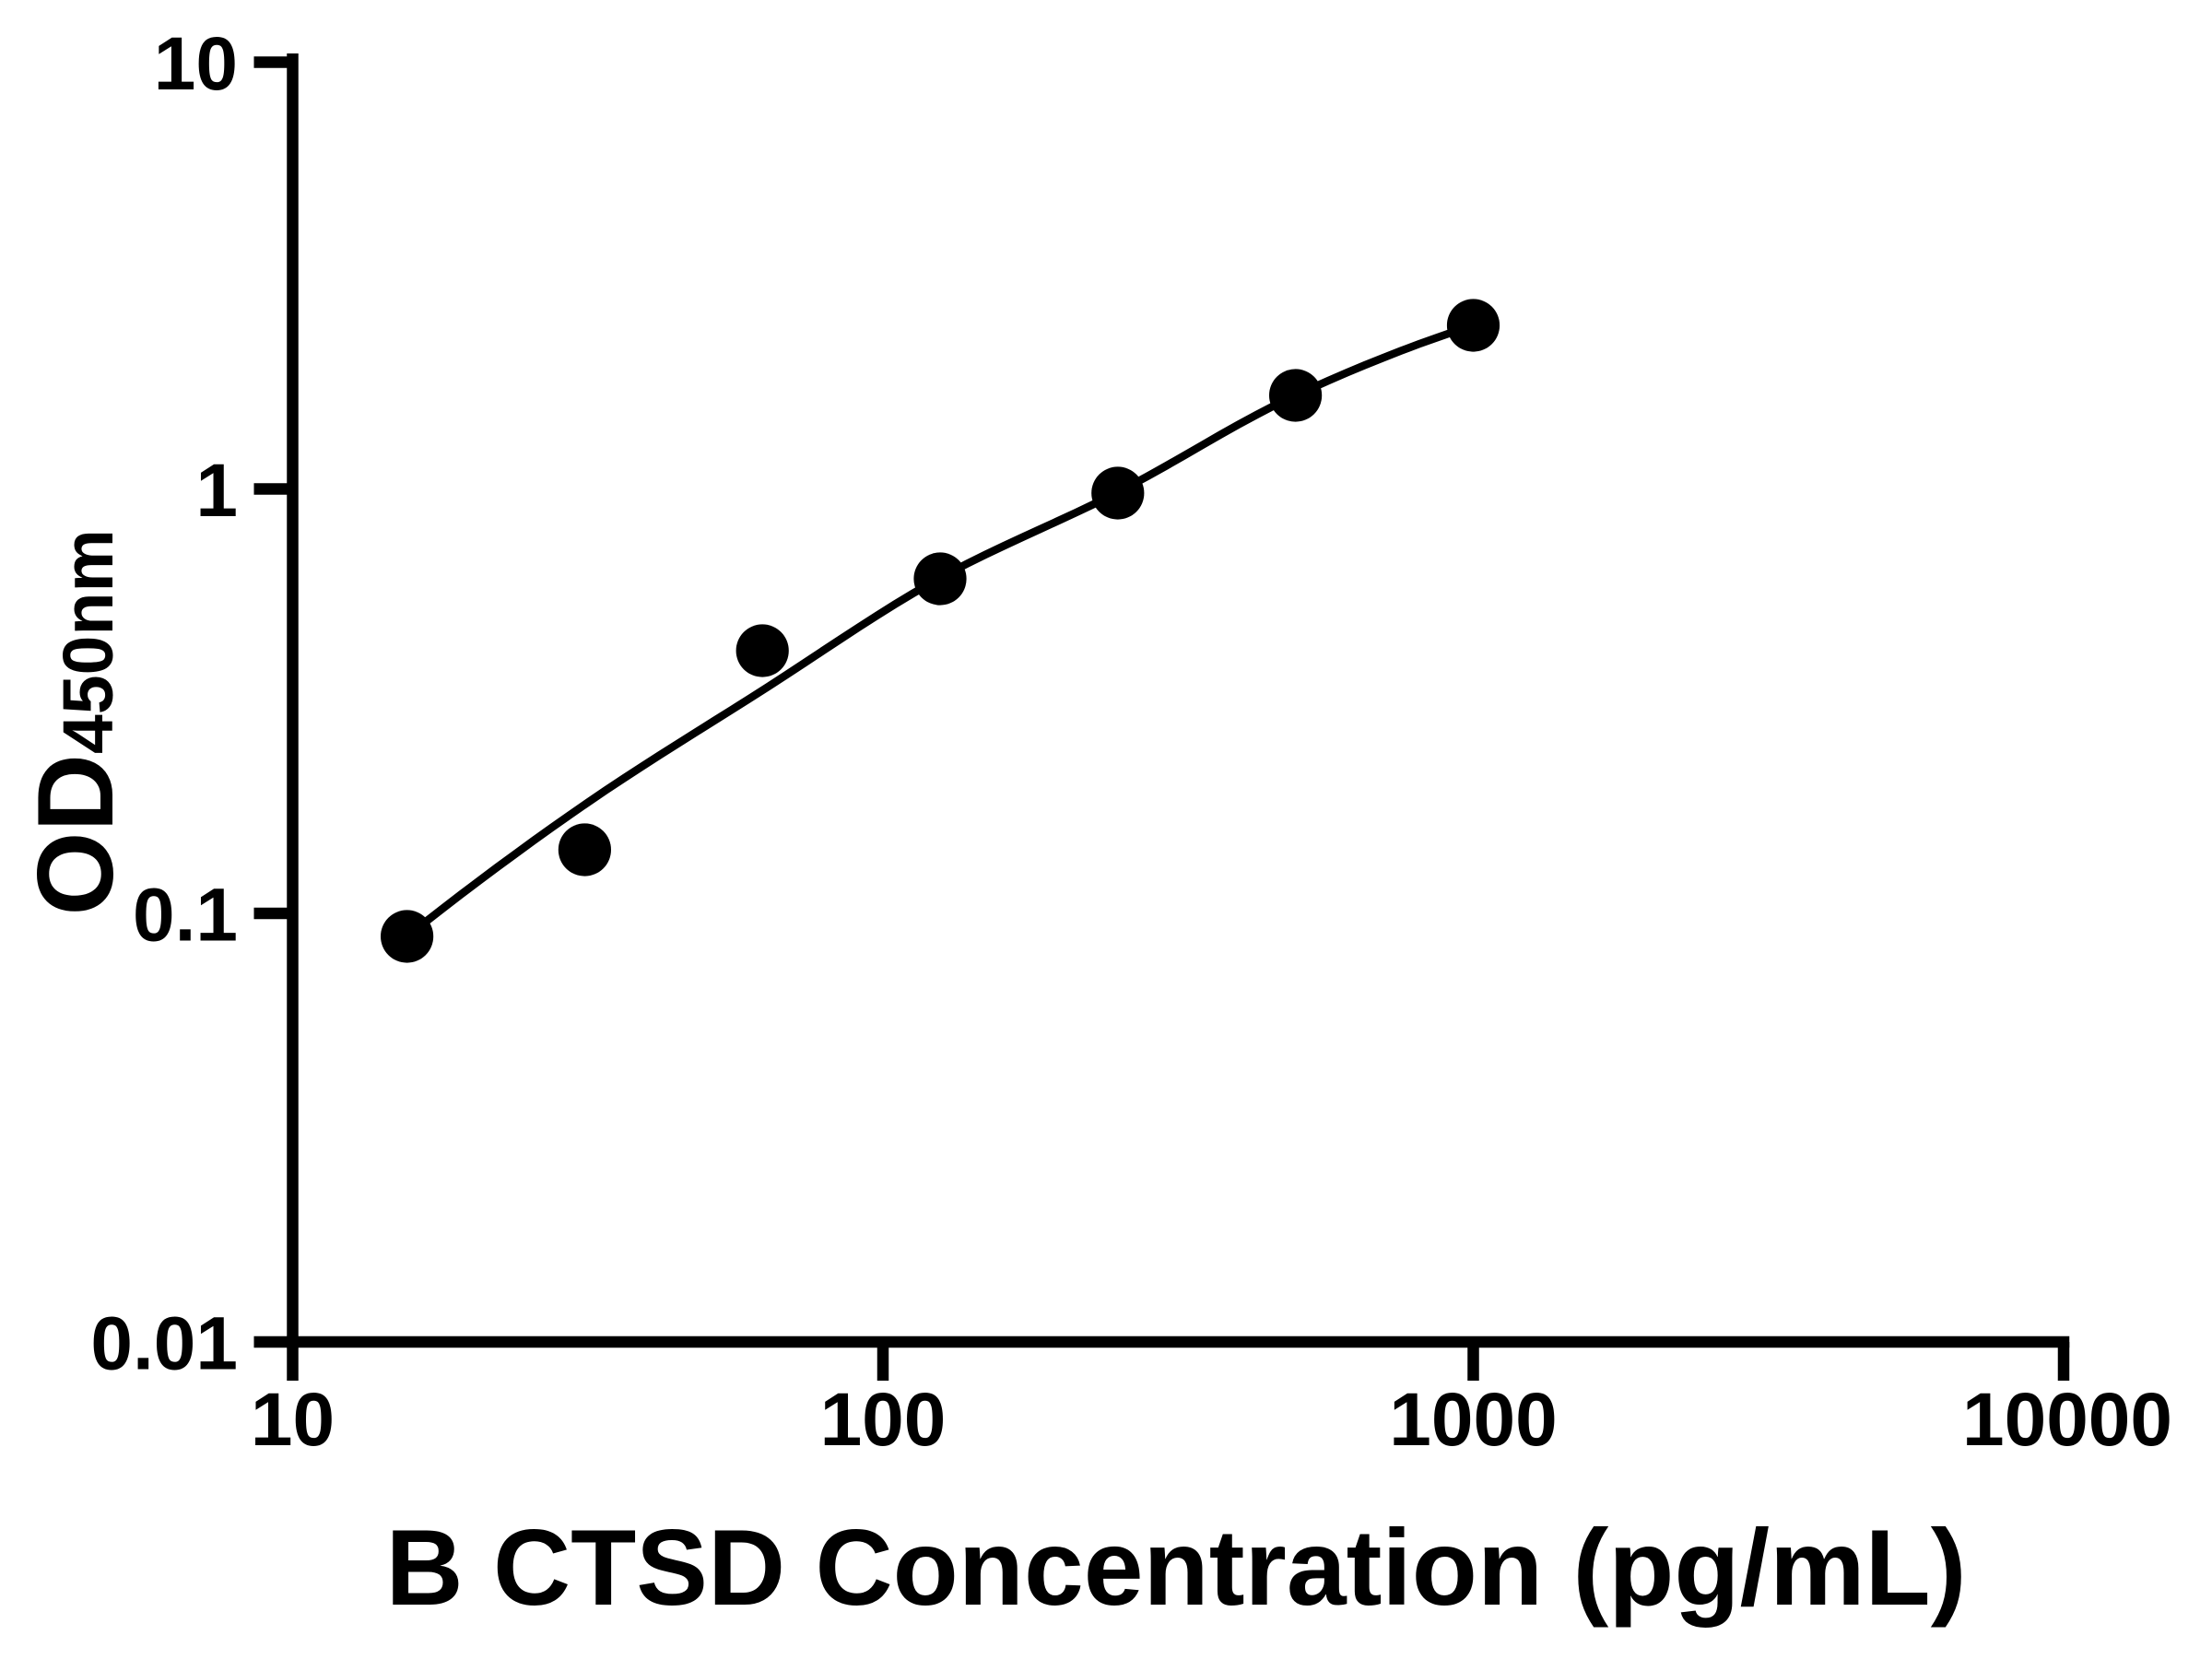 The image size is (2212, 1659). Describe the element at coordinates (216, 491) in the screenshot. I see `svg-text: 1` at that location.